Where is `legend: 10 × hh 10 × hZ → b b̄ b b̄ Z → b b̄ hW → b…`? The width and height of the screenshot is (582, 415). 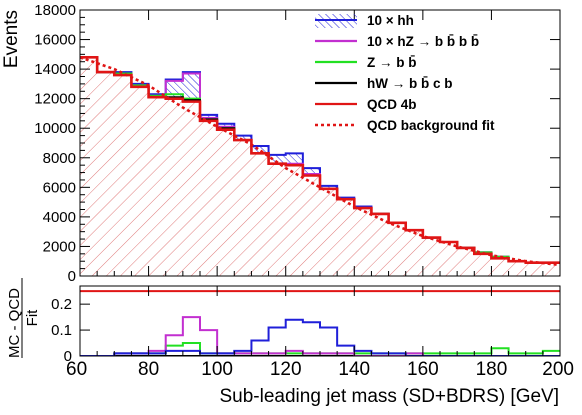 legend: 10 × hh 10 × hZ → b b̄ b b̄ Z → b b̄ hW → b… is located at coordinates (405, 73).